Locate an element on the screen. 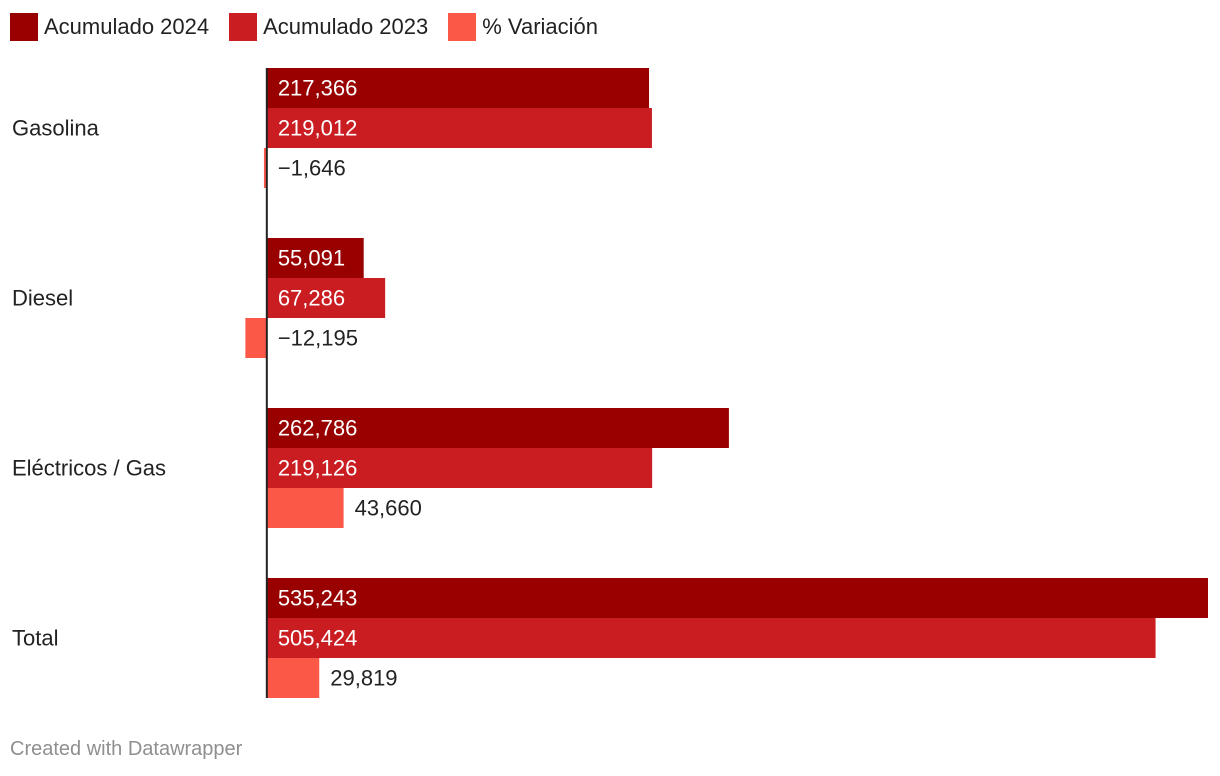 The width and height of the screenshot is (1220, 776). value-label: 219,012 is located at coordinates (318, 128).